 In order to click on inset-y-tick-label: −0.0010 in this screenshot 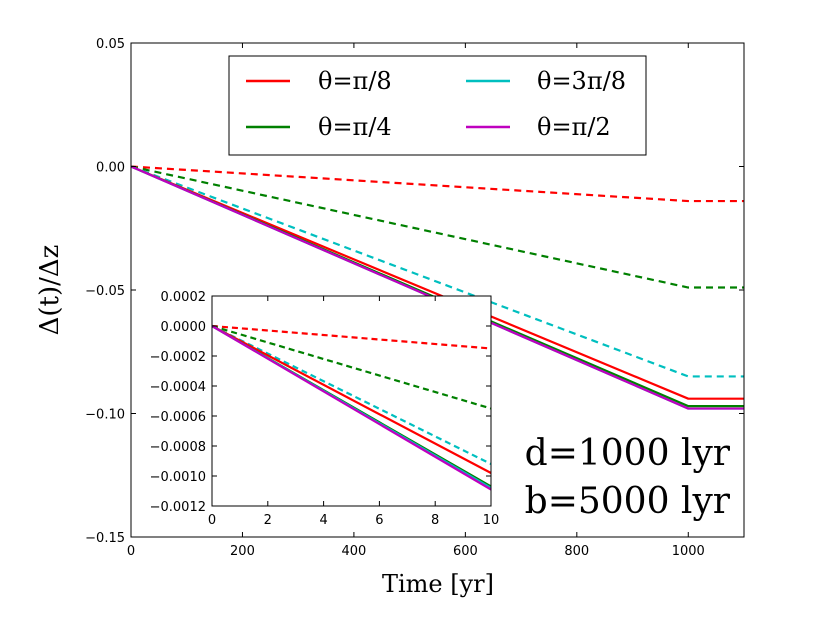, I will do `click(178, 477)`.